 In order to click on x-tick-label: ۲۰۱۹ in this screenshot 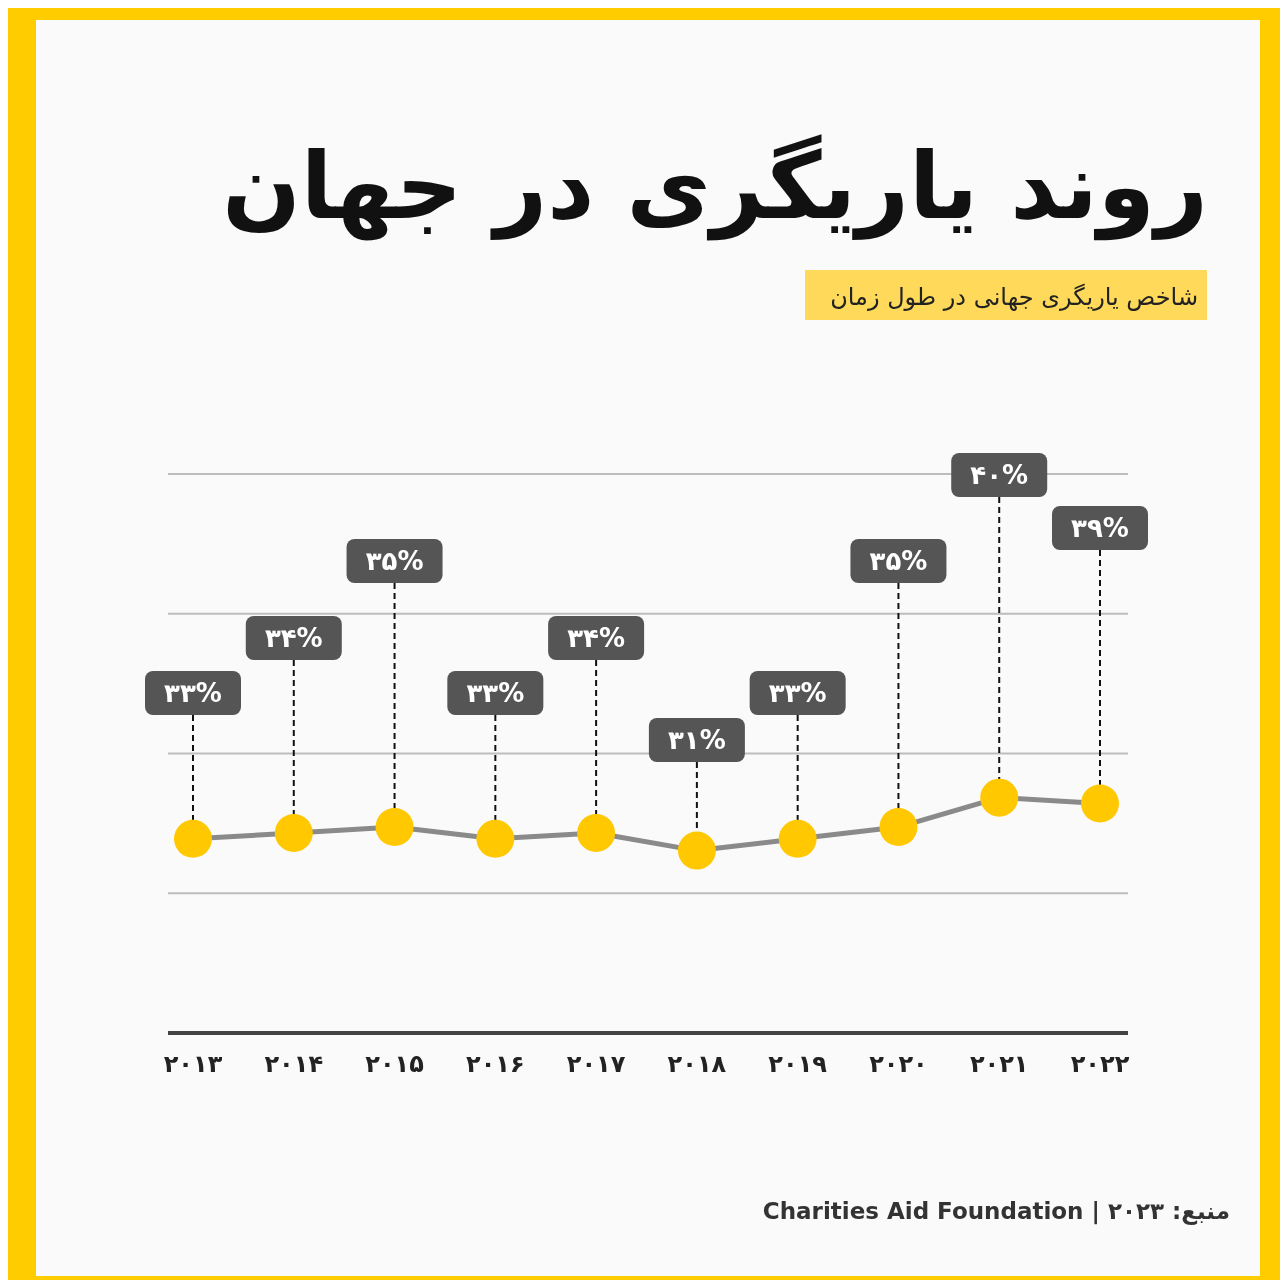, I will do `click(798, 1064)`.